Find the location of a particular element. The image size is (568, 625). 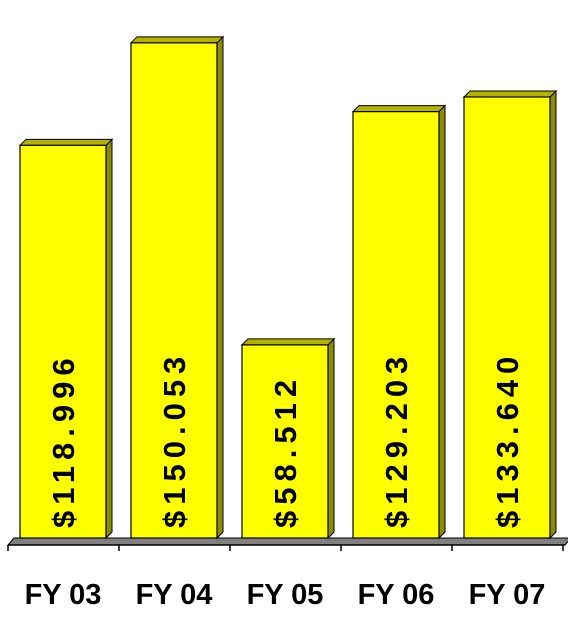

chart-floor is located at coordinates (287, 541).